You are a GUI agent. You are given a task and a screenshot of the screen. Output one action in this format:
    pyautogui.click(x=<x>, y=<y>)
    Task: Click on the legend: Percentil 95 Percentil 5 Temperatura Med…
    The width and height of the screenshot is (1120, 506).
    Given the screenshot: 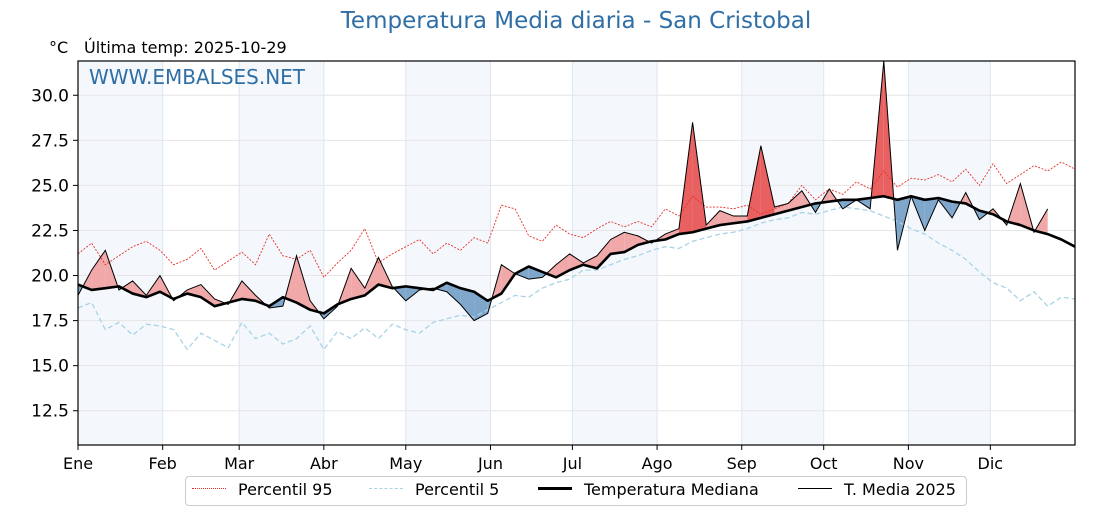 What is the action you would take?
    pyautogui.click(x=576, y=491)
    